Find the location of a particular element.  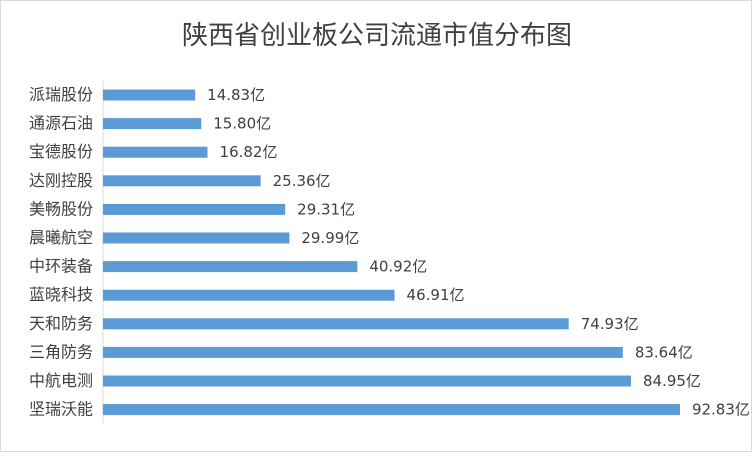

data-label: 14.83亿 is located at coordinates (236, 95).